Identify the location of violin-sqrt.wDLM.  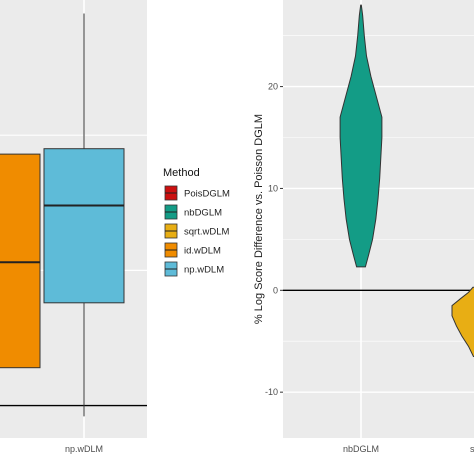
(462, 322).